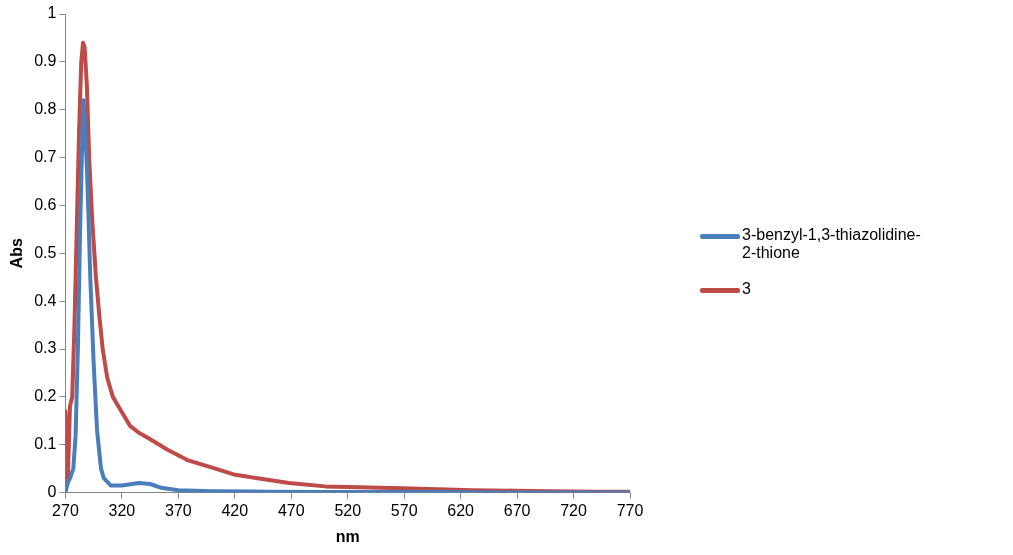 This screenshot has width=1013, height=555. I want to click on y-tick-label: 0.3, so click(45, 348).